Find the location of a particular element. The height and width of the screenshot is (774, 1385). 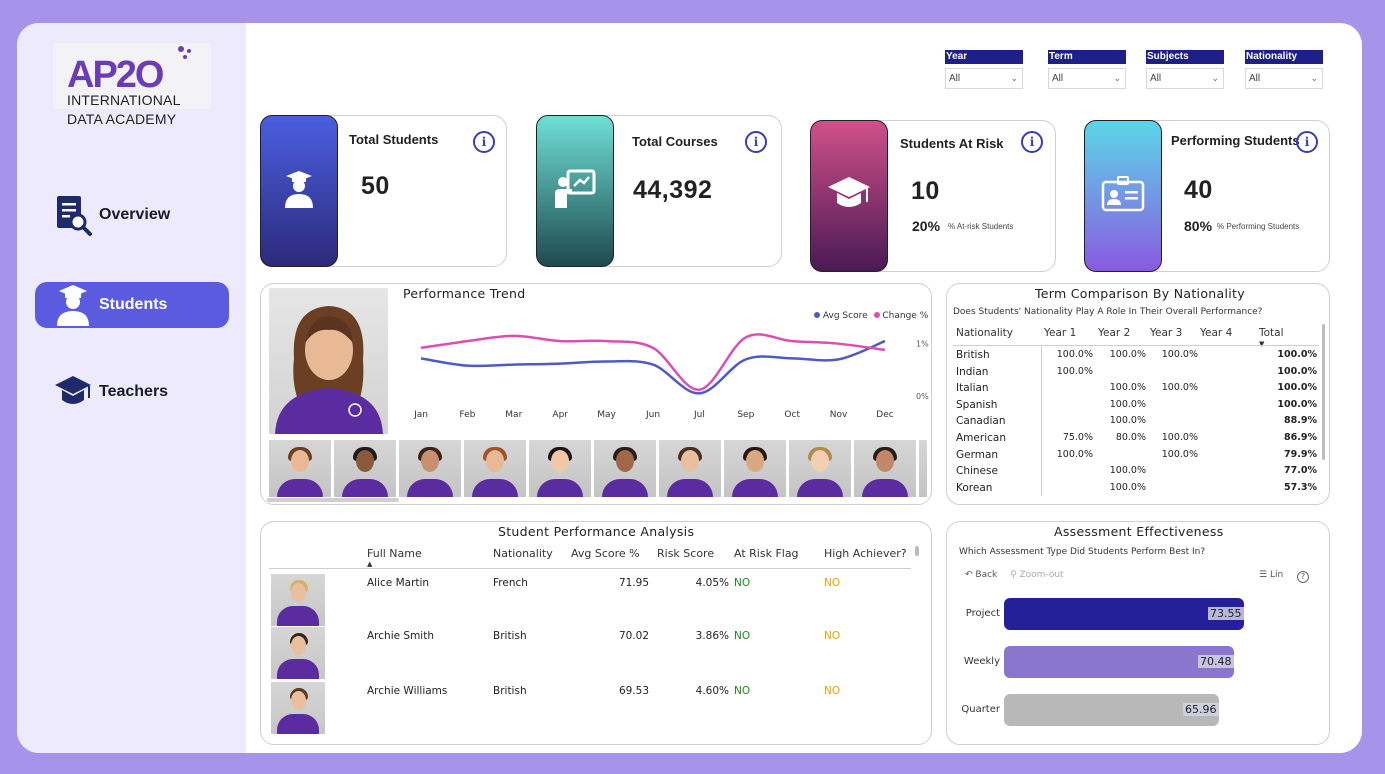

table-header: At Risk Flag is located at coordinates (766, 553).